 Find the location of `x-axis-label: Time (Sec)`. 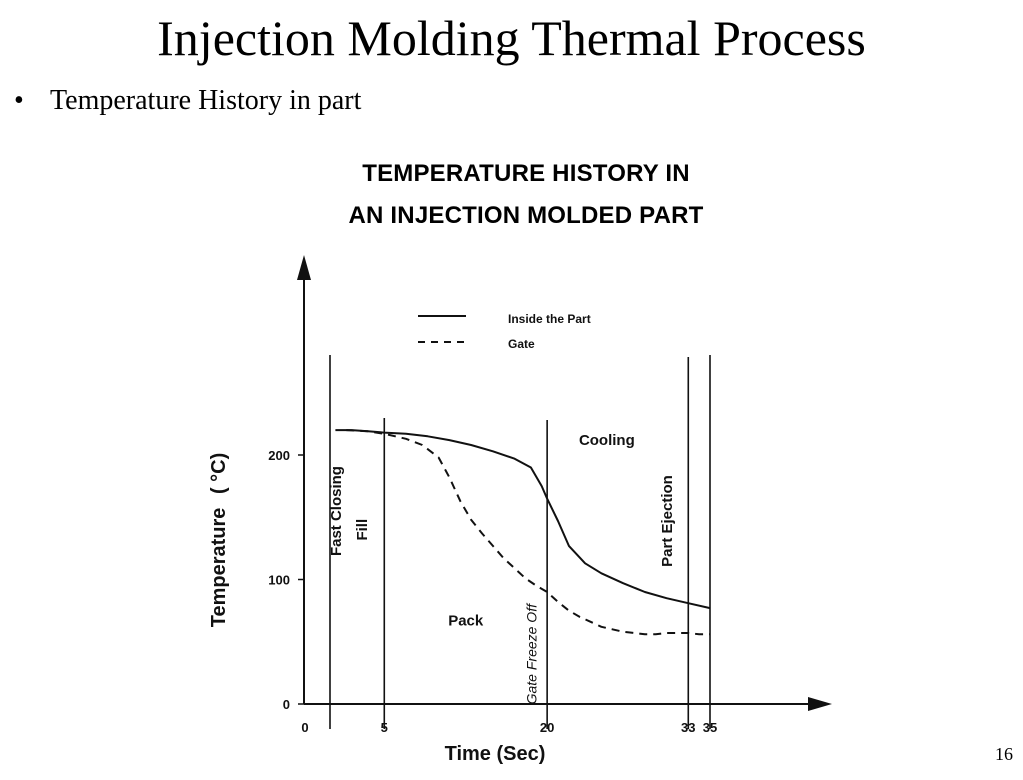

x-axis-label: Time (Sec) is located at coordinates (495, 754).